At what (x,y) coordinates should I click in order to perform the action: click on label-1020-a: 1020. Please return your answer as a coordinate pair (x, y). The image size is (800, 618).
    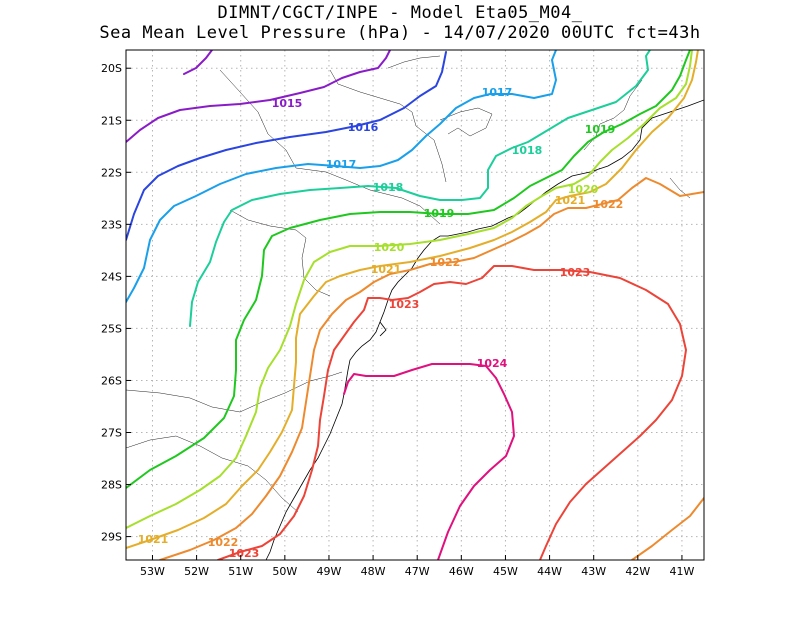
    Looking at the image, I should click on (583, 189).